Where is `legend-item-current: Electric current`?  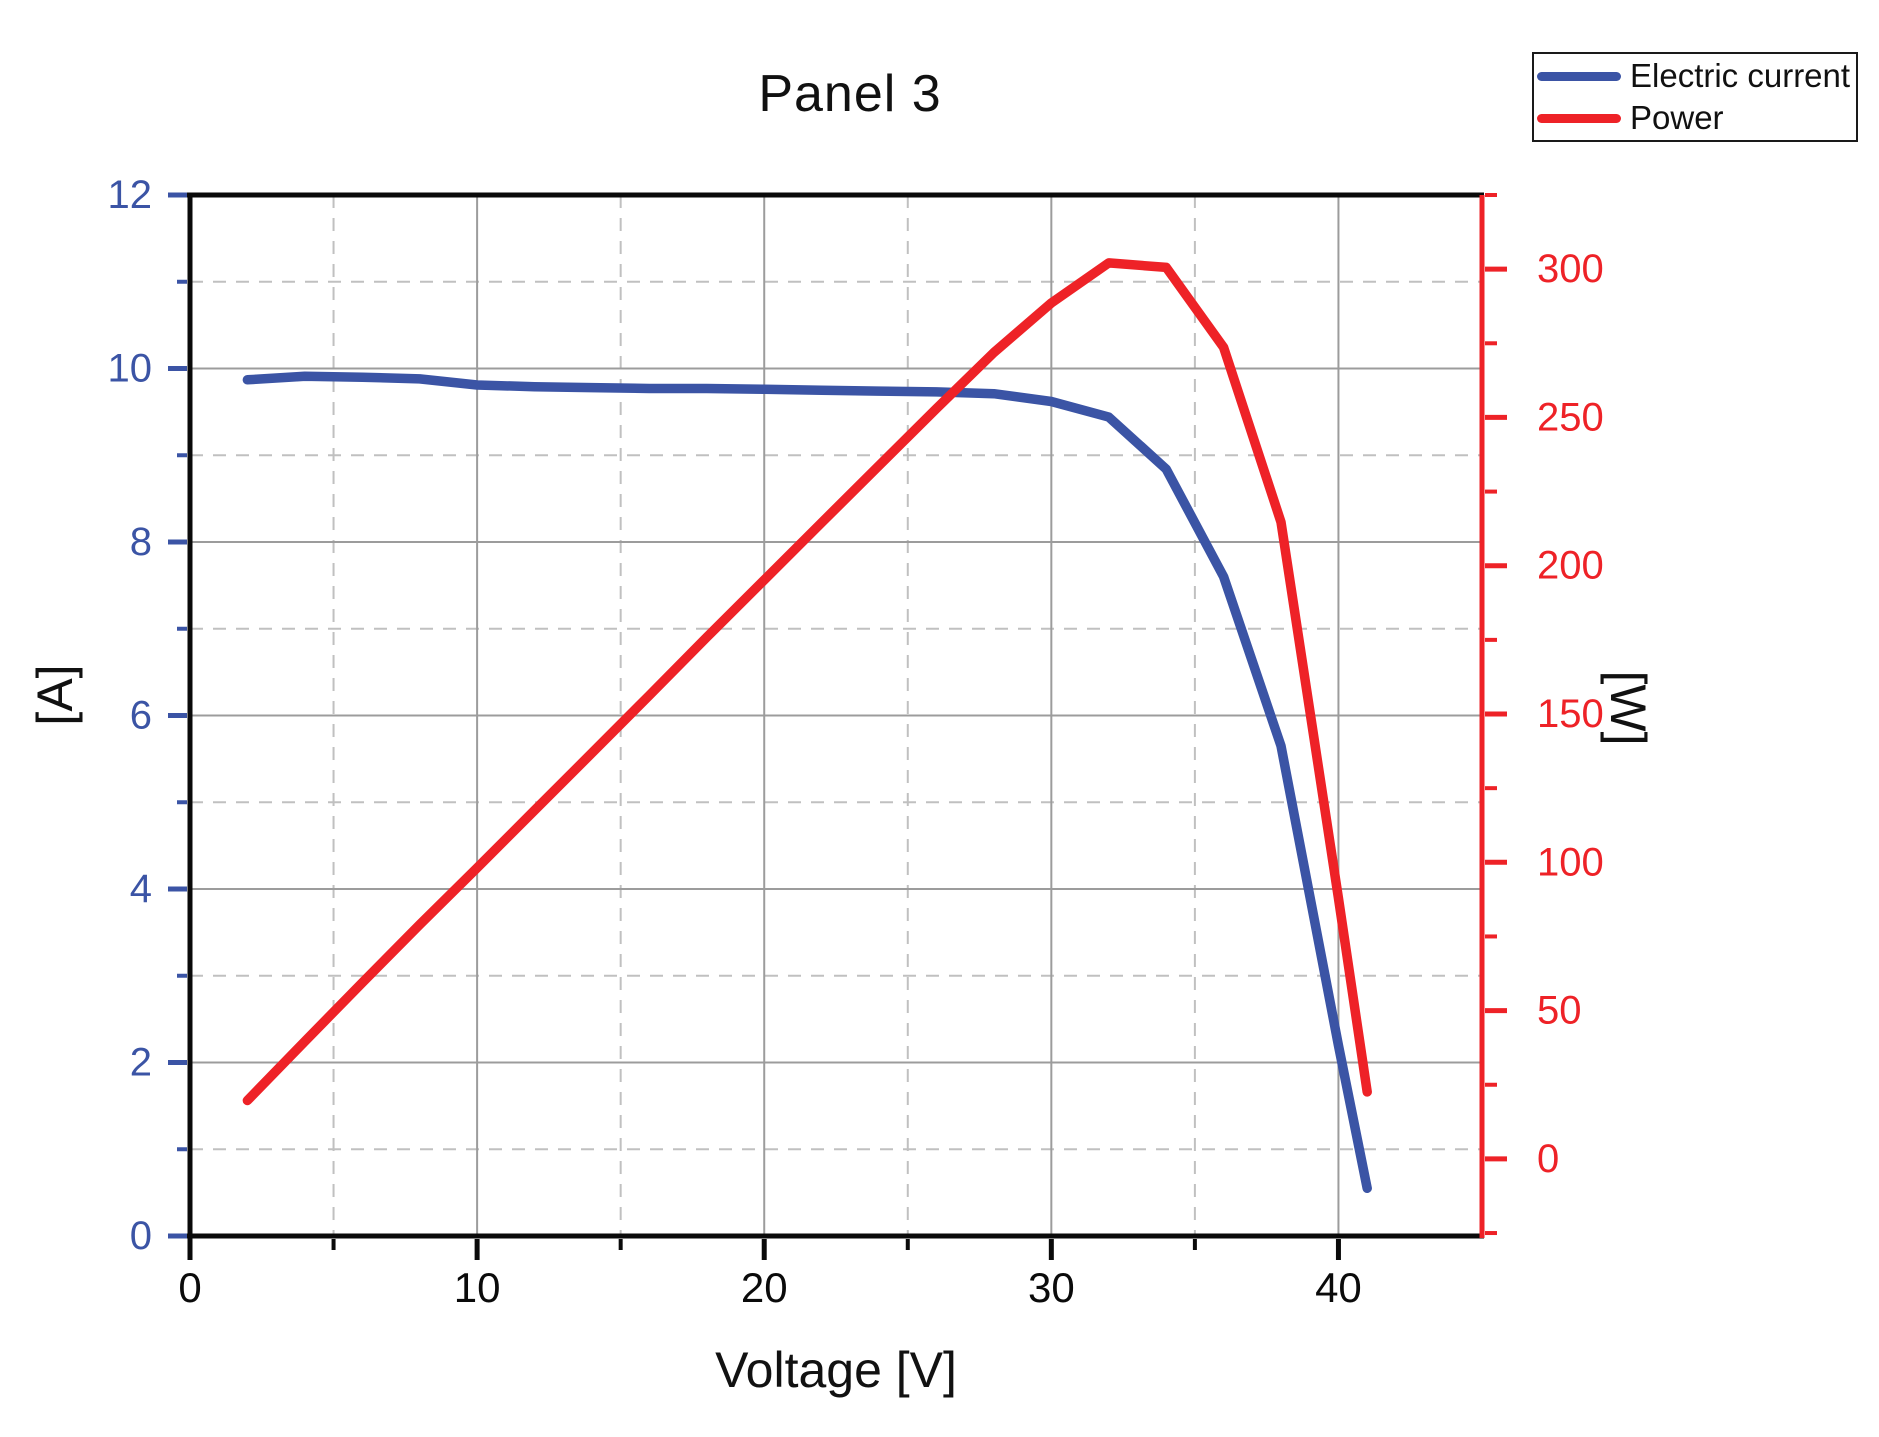
legend-item-current: Electric current is located at coordinates (1696, 76).